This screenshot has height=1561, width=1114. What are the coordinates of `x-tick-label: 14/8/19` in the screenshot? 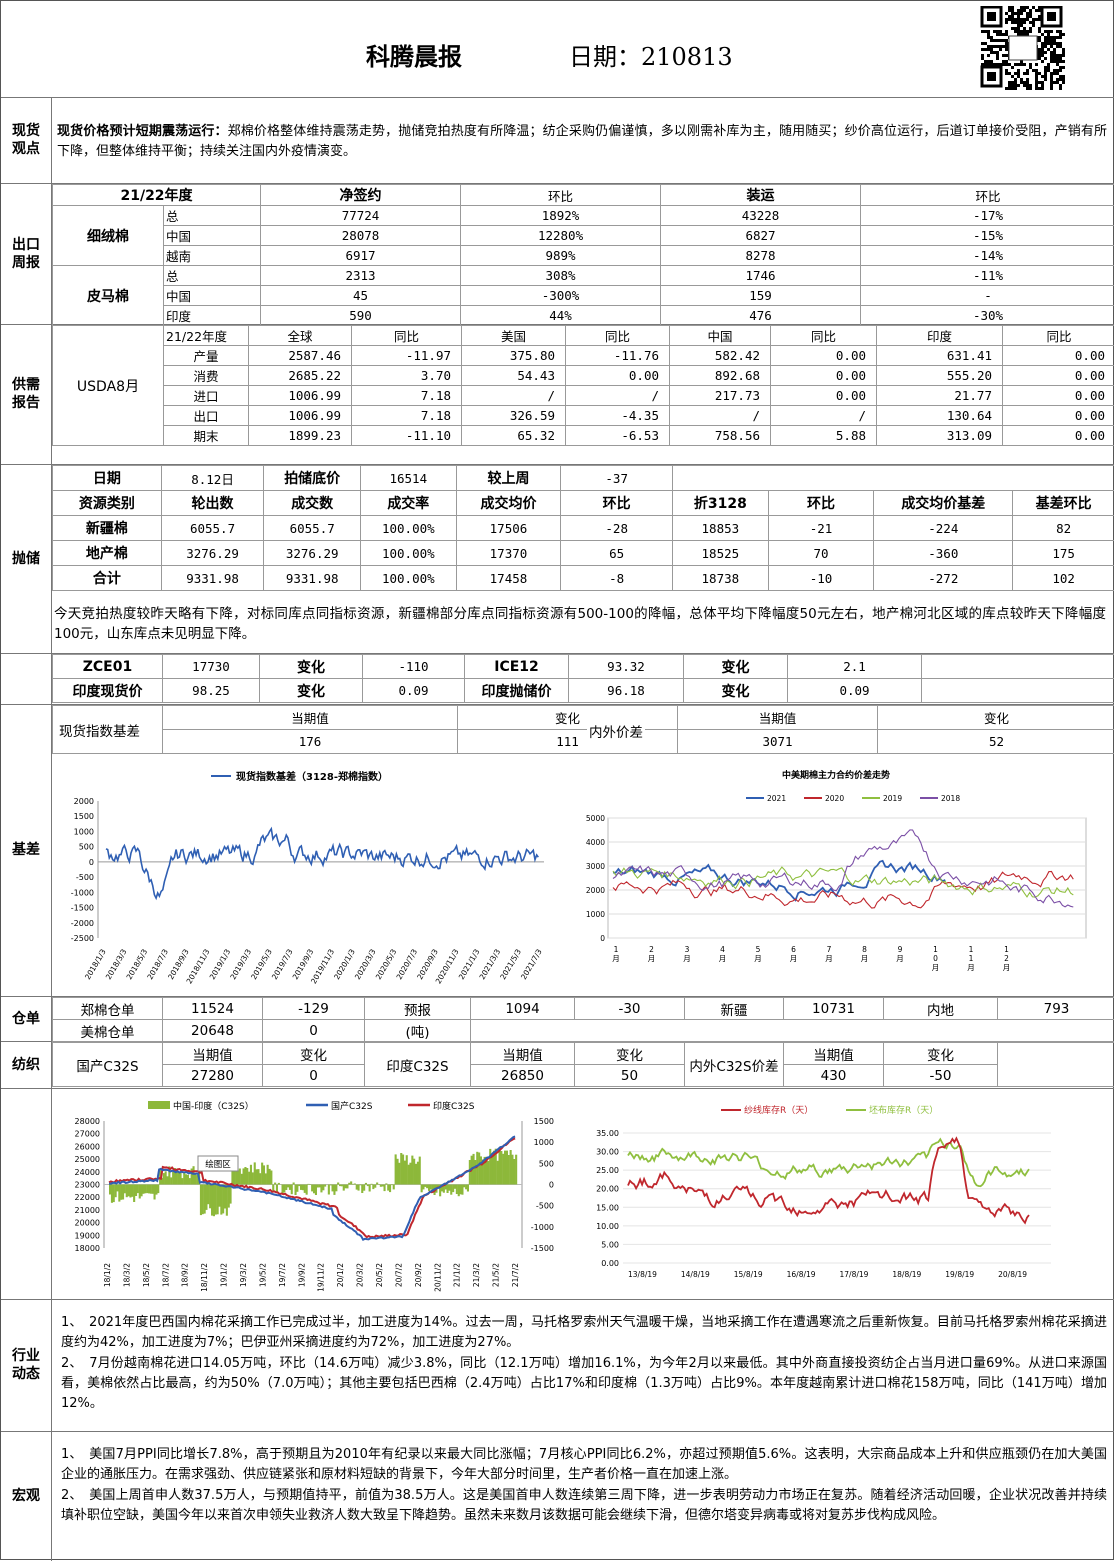 It's located at (695, 1274).